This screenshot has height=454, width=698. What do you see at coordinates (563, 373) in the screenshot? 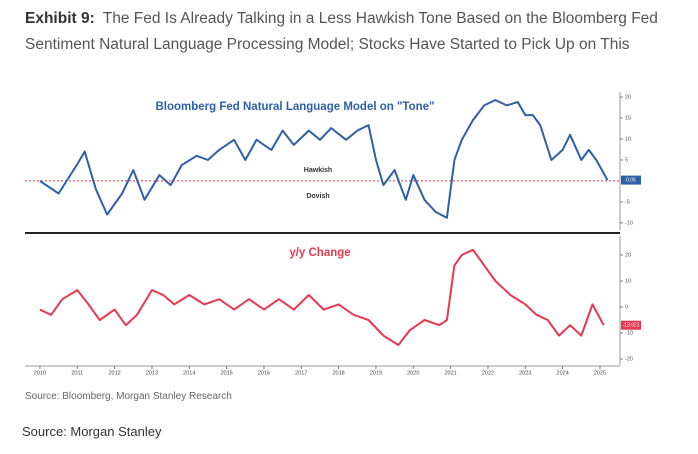
I see `x-tick-label: 2024` at bounding box center [563, 373].